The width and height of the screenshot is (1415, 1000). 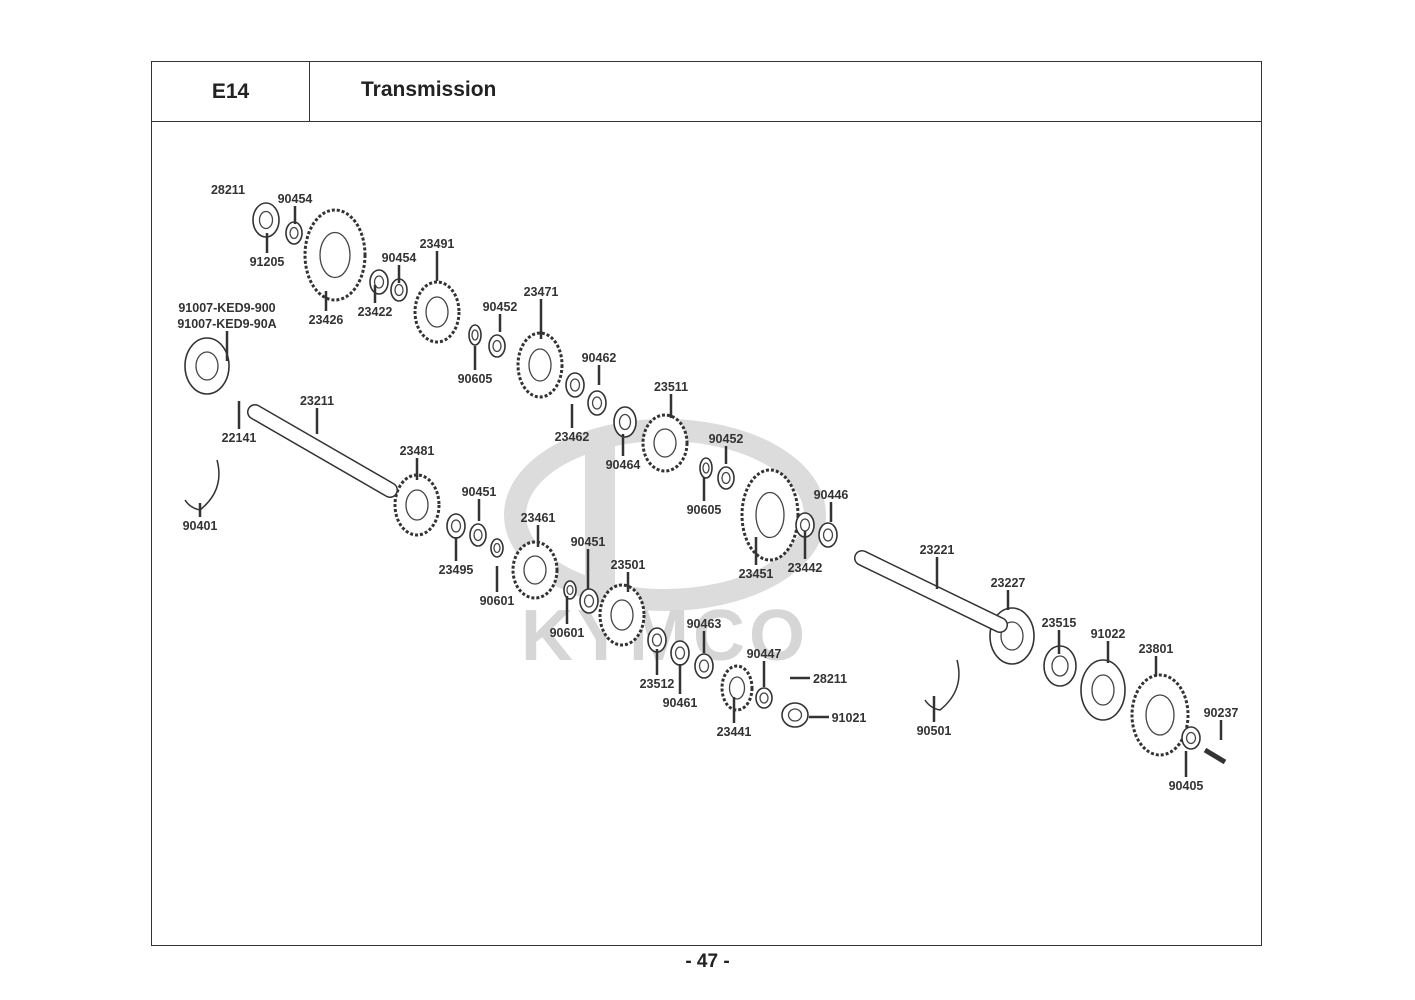 What do you see at coordinates (937, 550) in the screenshot?
I see `part-number-label: 23221` at bounding box center [937, 550].